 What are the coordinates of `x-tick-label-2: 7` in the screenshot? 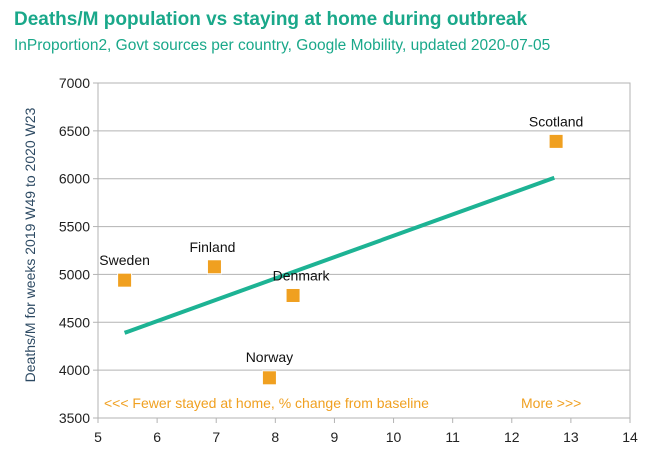 It's located at (216, 437).